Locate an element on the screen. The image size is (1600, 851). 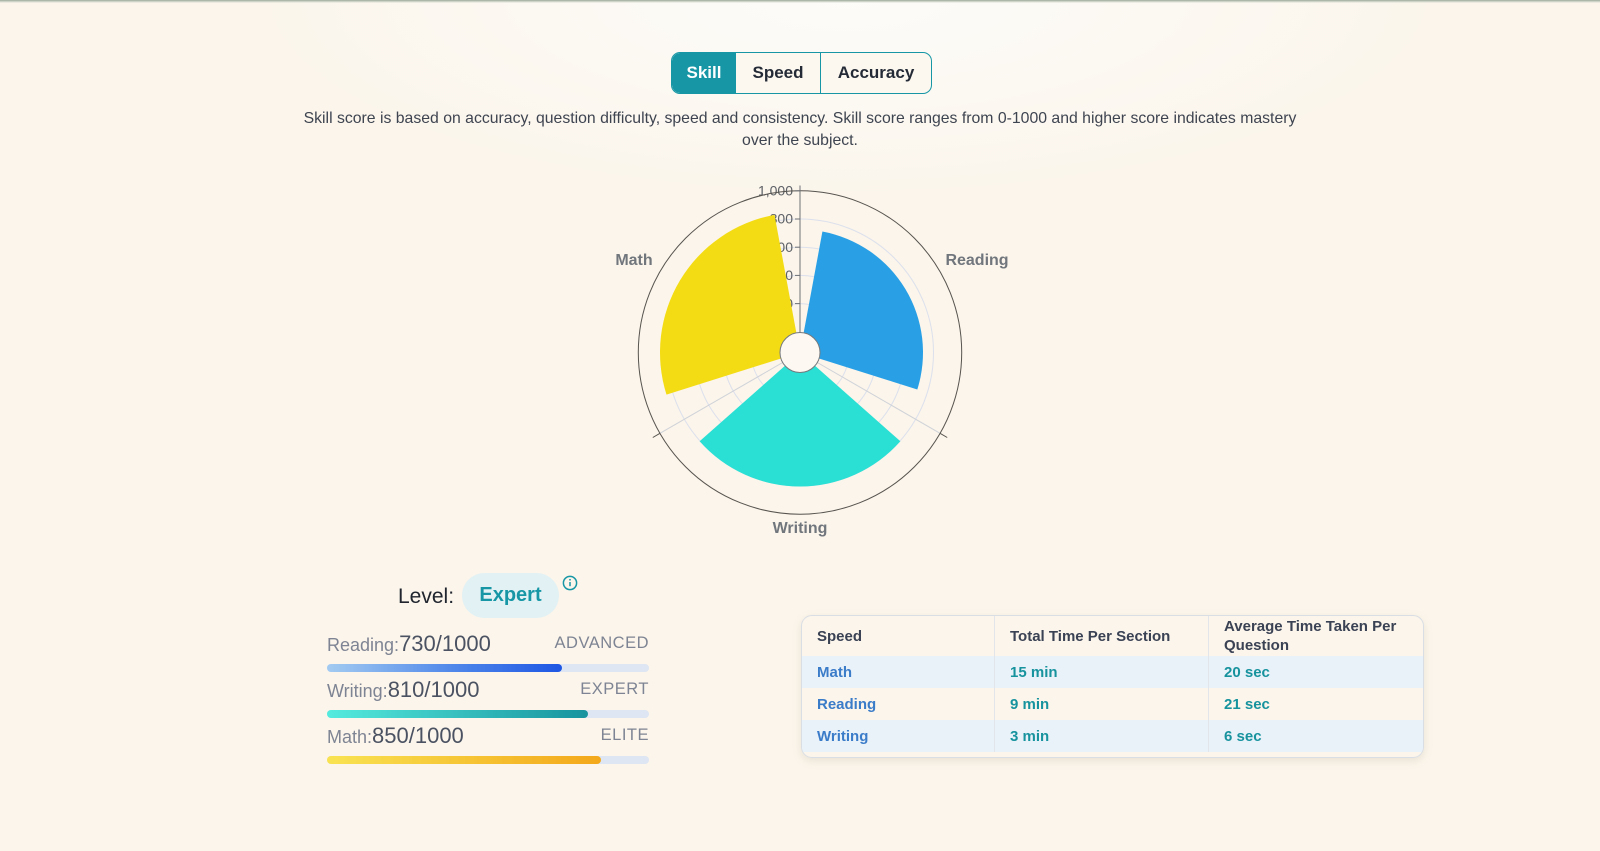
svg-text: Reading is located at coordinates (976, 260).